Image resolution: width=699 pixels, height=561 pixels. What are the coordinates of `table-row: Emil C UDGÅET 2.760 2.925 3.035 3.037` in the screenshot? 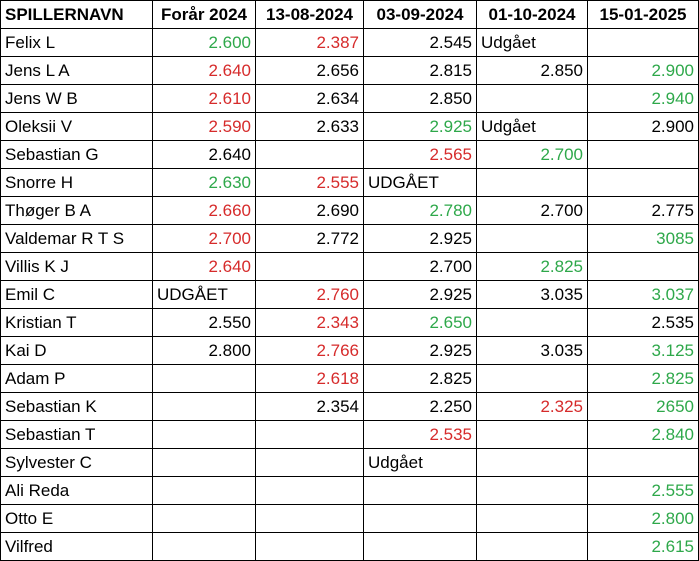 It's located at (349, 294).